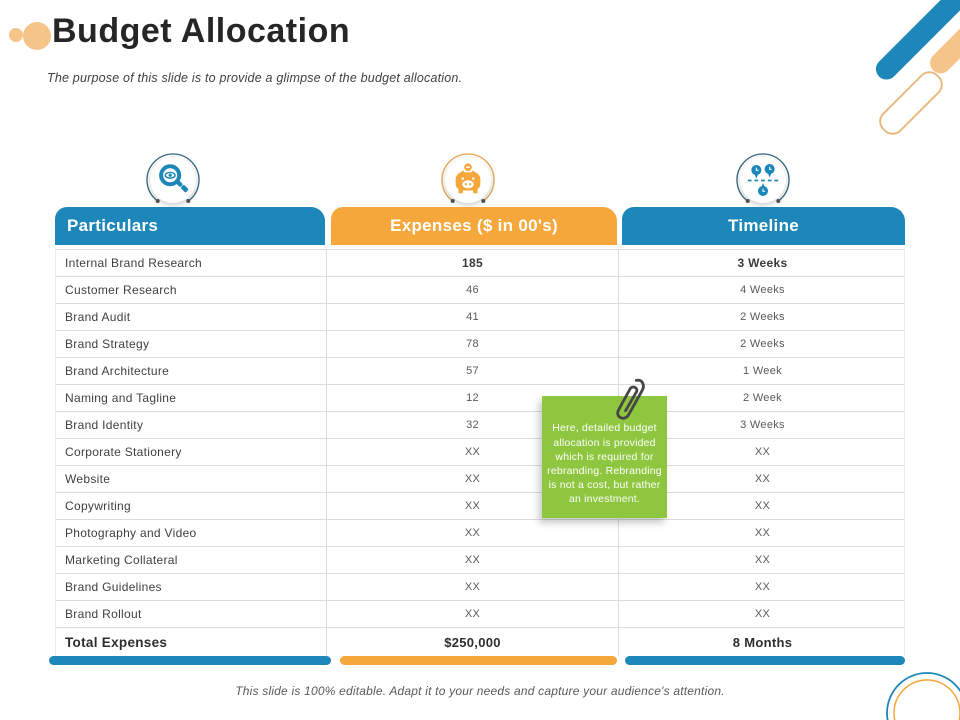  Describe the element at coordinates (762, 290) in the screenshot. I see `row-timeline: 4 Weeks` at that location.